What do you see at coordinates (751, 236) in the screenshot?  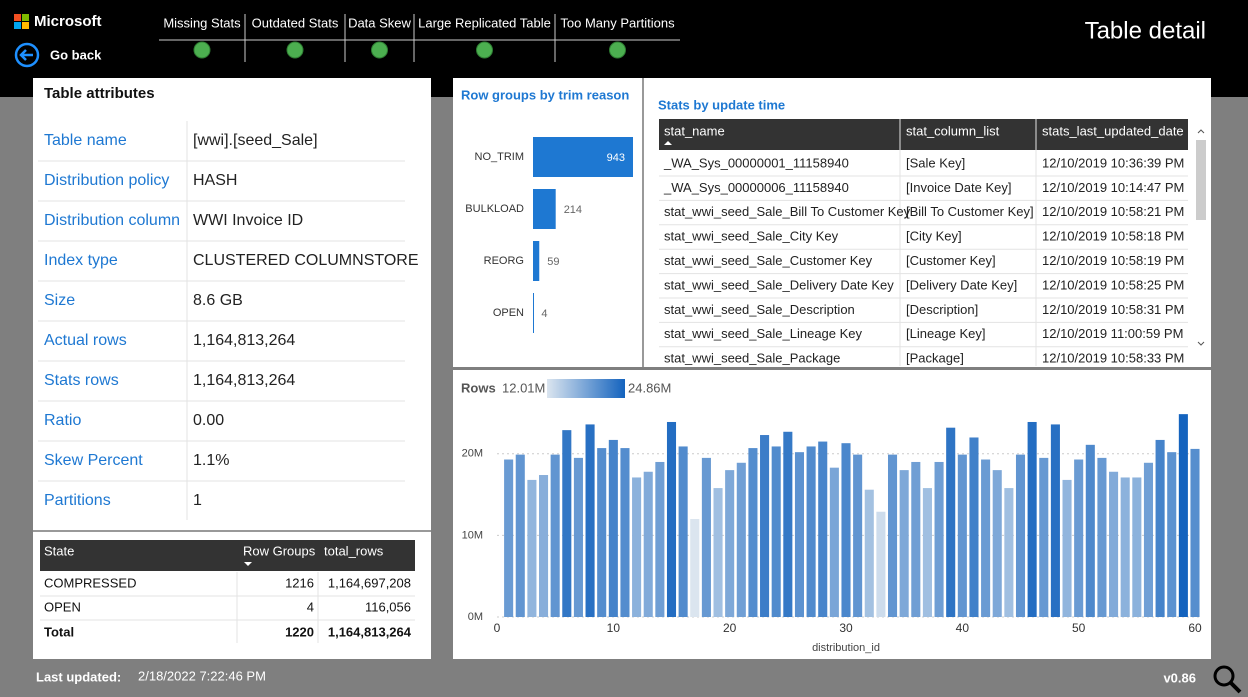 I see `cell: stat_wwi_seed_Sale_City Key` at bounding box center [751, 236].